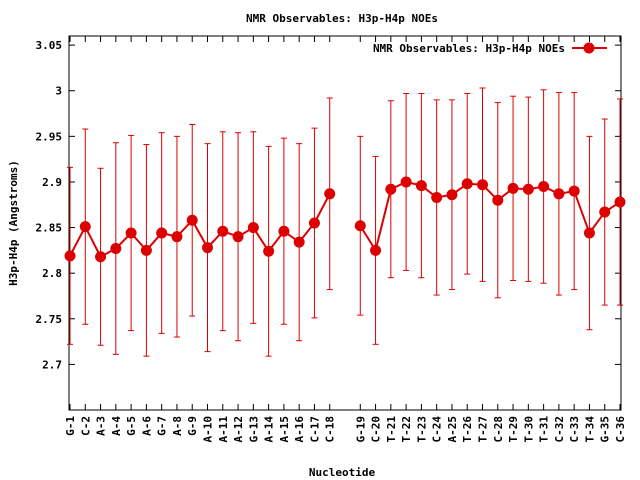 This screenshot has width=640, height=480. I want to click on y-tick-label: 2.8, so click(52, 273).